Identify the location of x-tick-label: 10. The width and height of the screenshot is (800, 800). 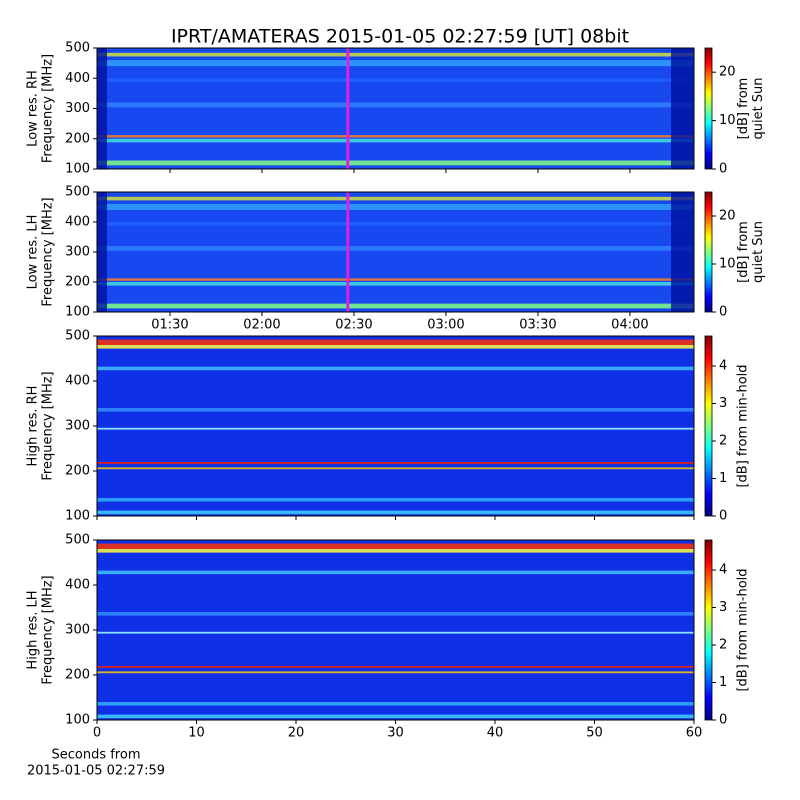
(196, 733).